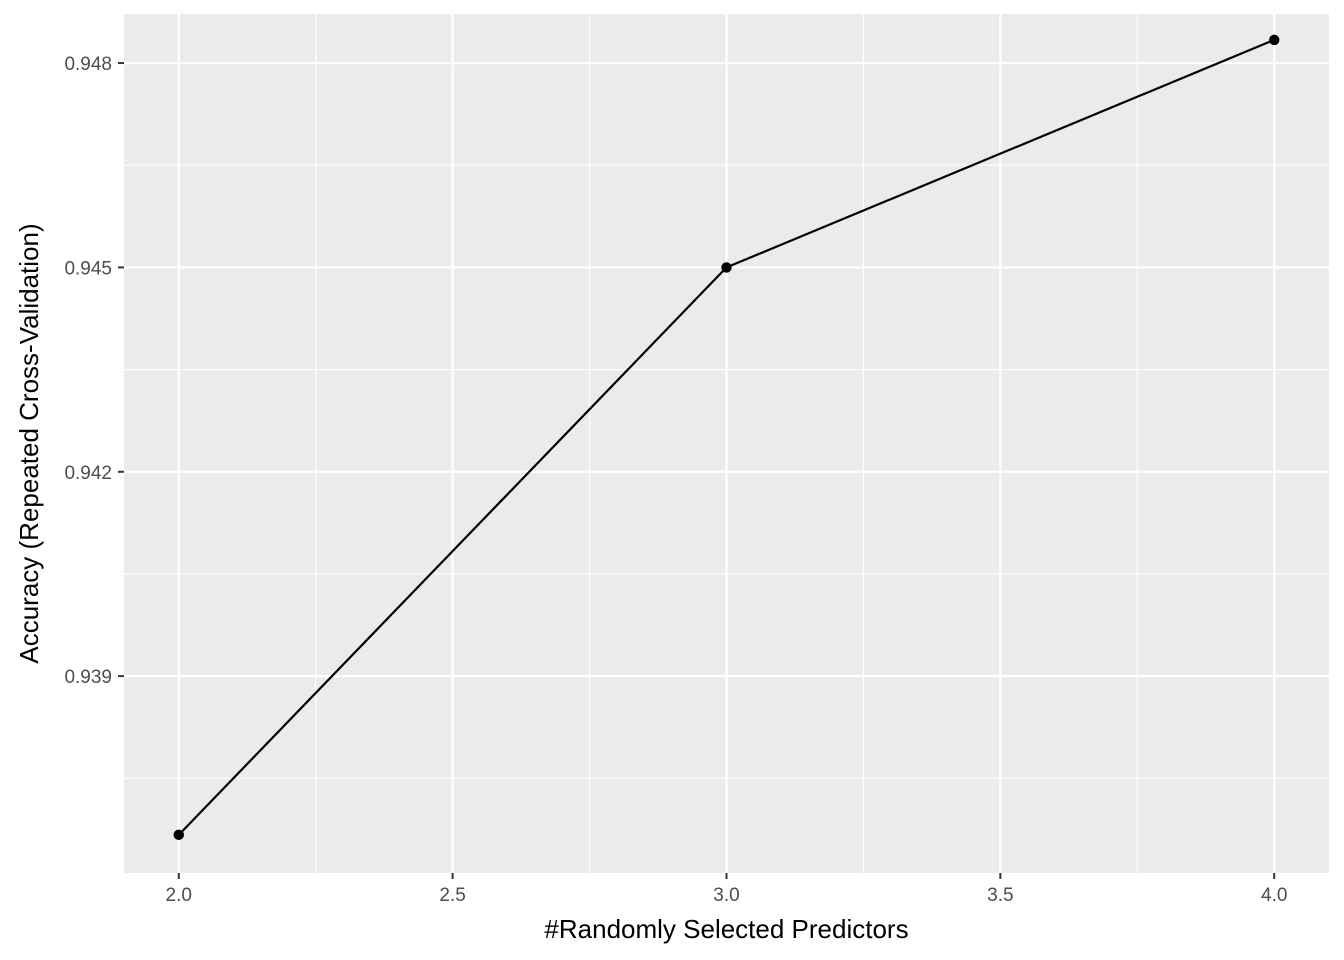  I want to click on y-tick-label: 0.945, so click(88, 268).